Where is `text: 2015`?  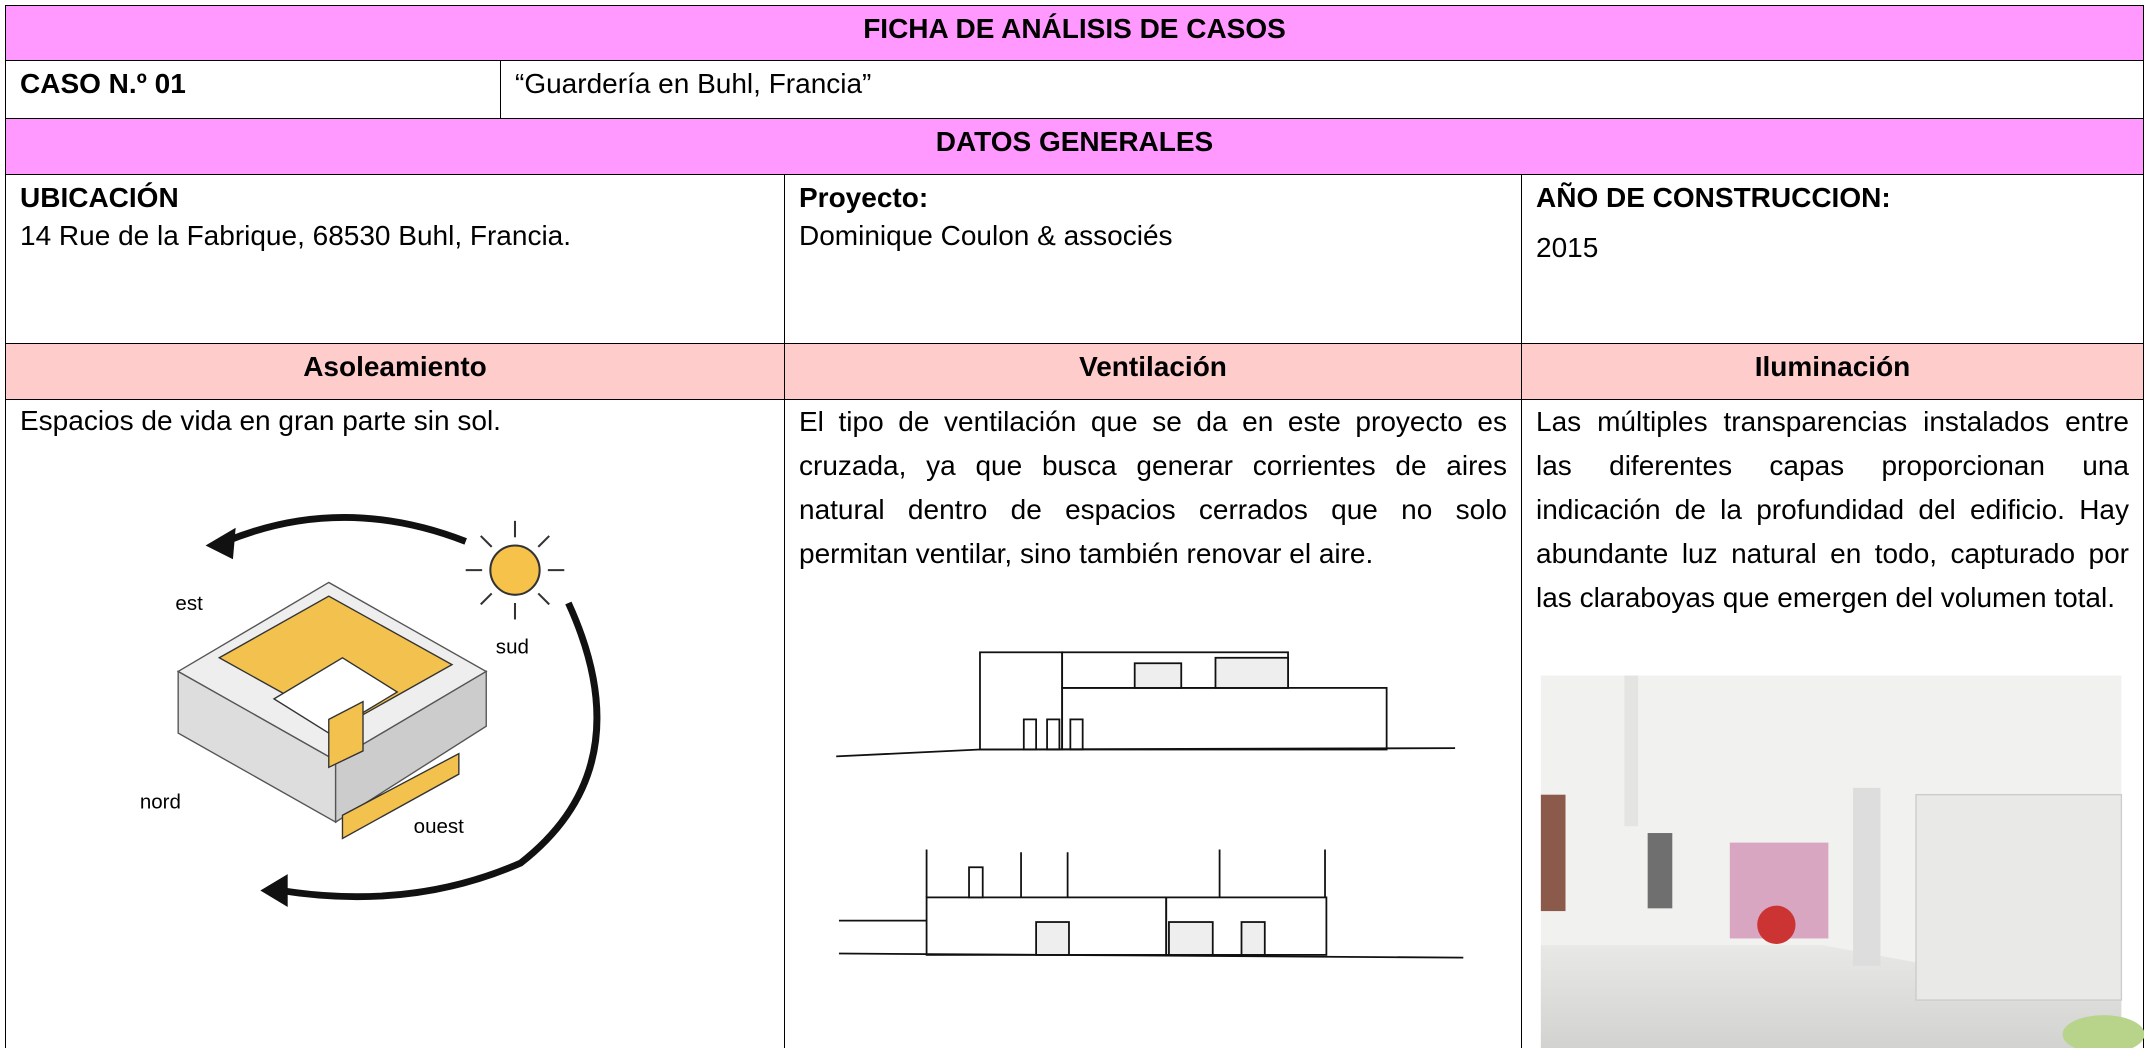 text: 2015 is located at coordinates (1567, 247).